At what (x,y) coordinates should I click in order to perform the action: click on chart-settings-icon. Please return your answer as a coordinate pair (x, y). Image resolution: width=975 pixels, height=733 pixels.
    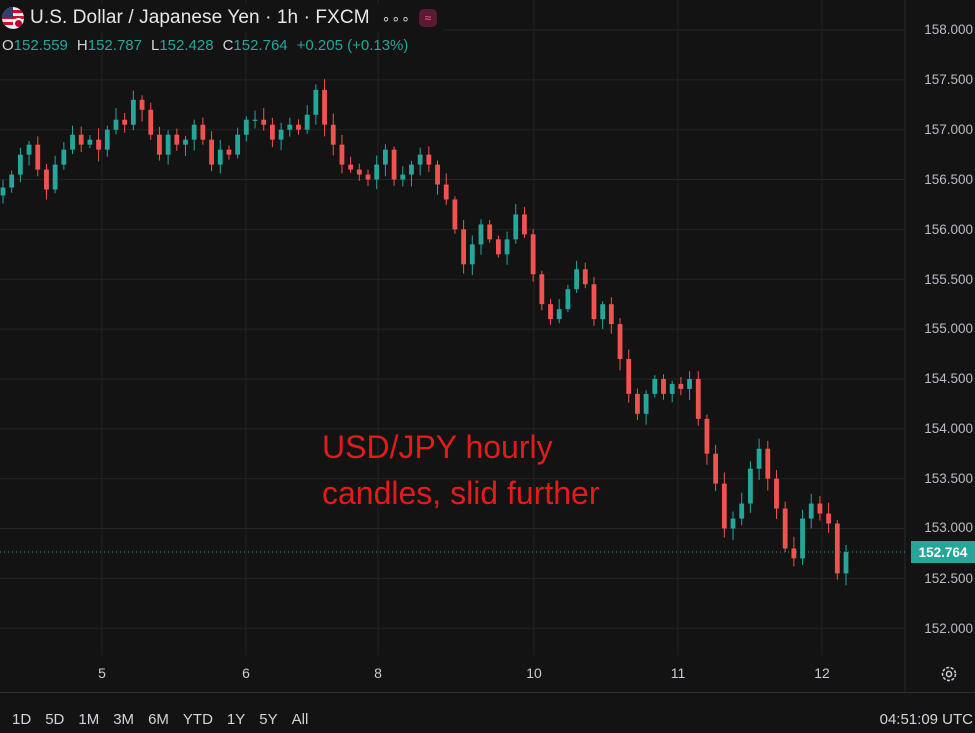
    Looking at the image, I should click on (949, 674).